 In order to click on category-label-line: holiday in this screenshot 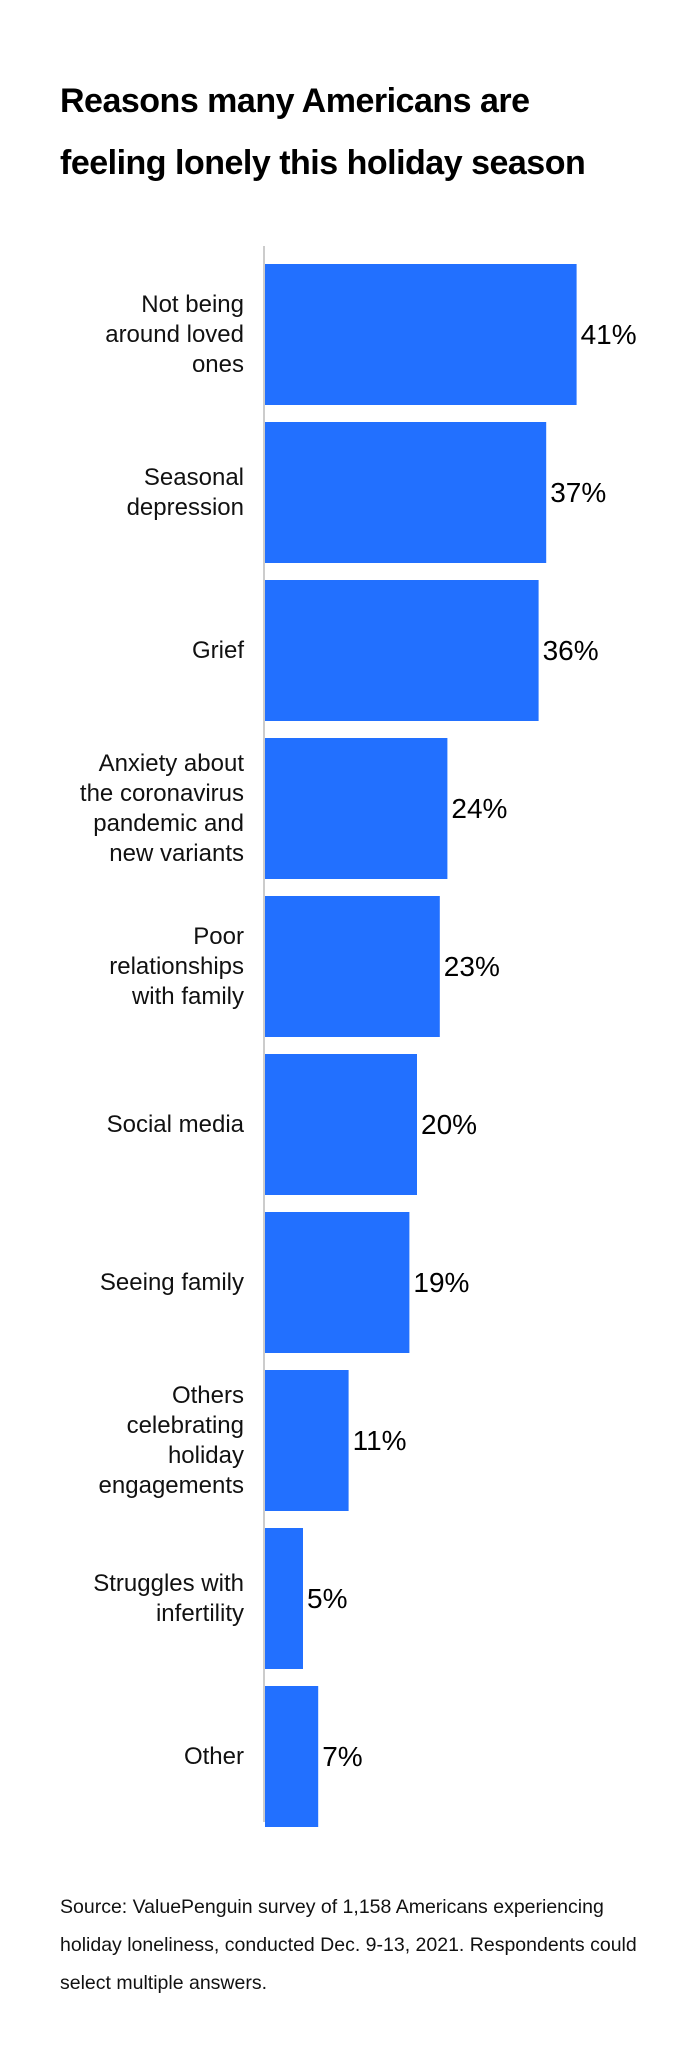, I will do `click(206, 1455)`.